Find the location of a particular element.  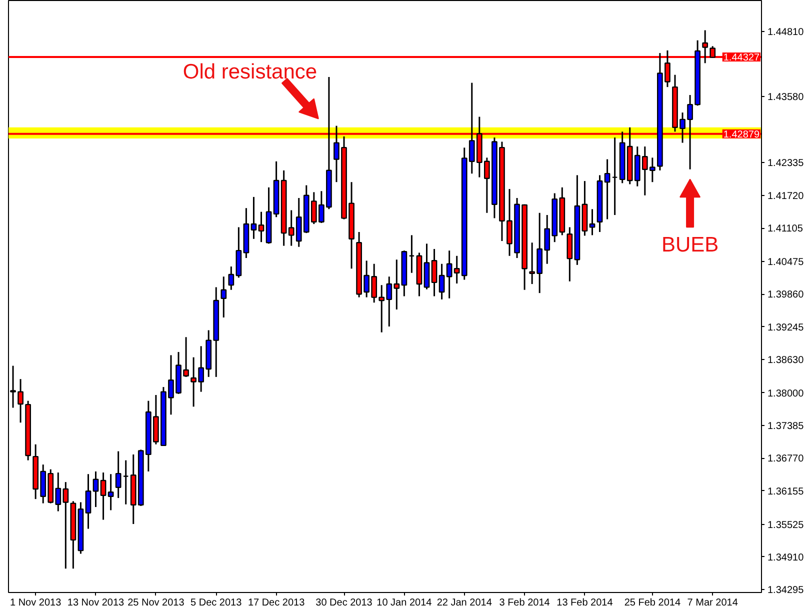

y-tick-label: 1.37385 is located at coordinates (786, 426).